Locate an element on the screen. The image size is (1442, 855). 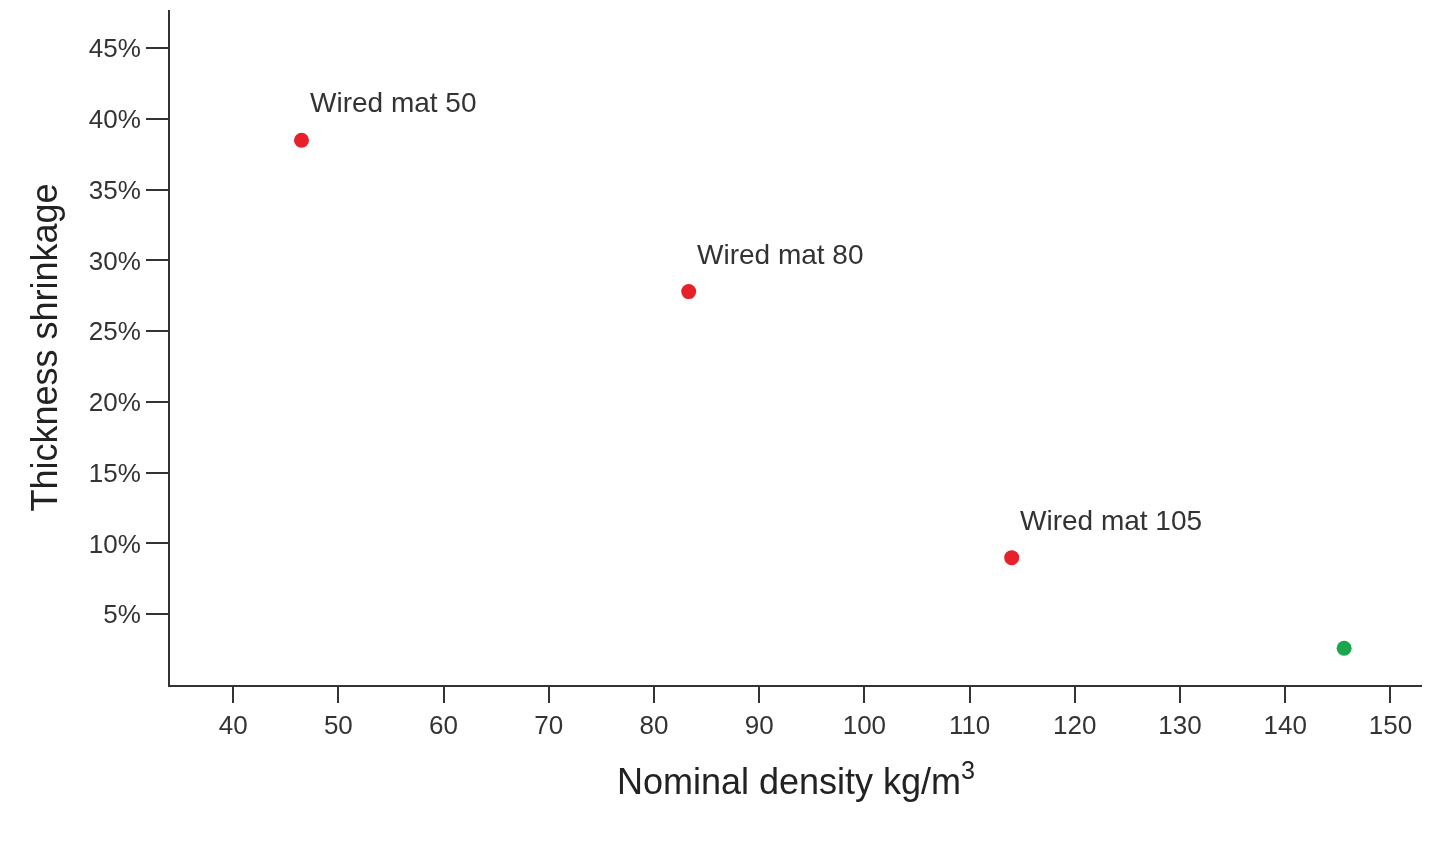
x-tick-label: 100 is located at coordinates (864, 725).